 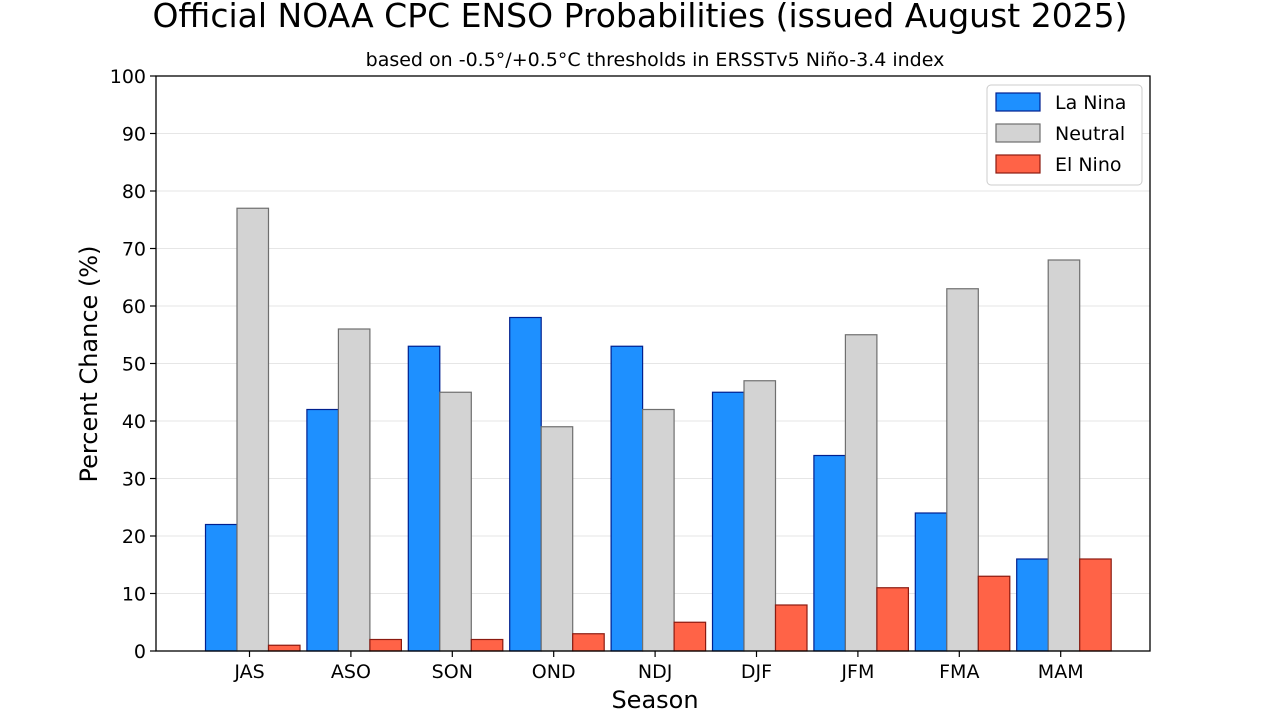 What do you see at coordinates (893, 619) in the screenshot?
I see `bar-el-nino-jfm` at bounding box center [893, 619].